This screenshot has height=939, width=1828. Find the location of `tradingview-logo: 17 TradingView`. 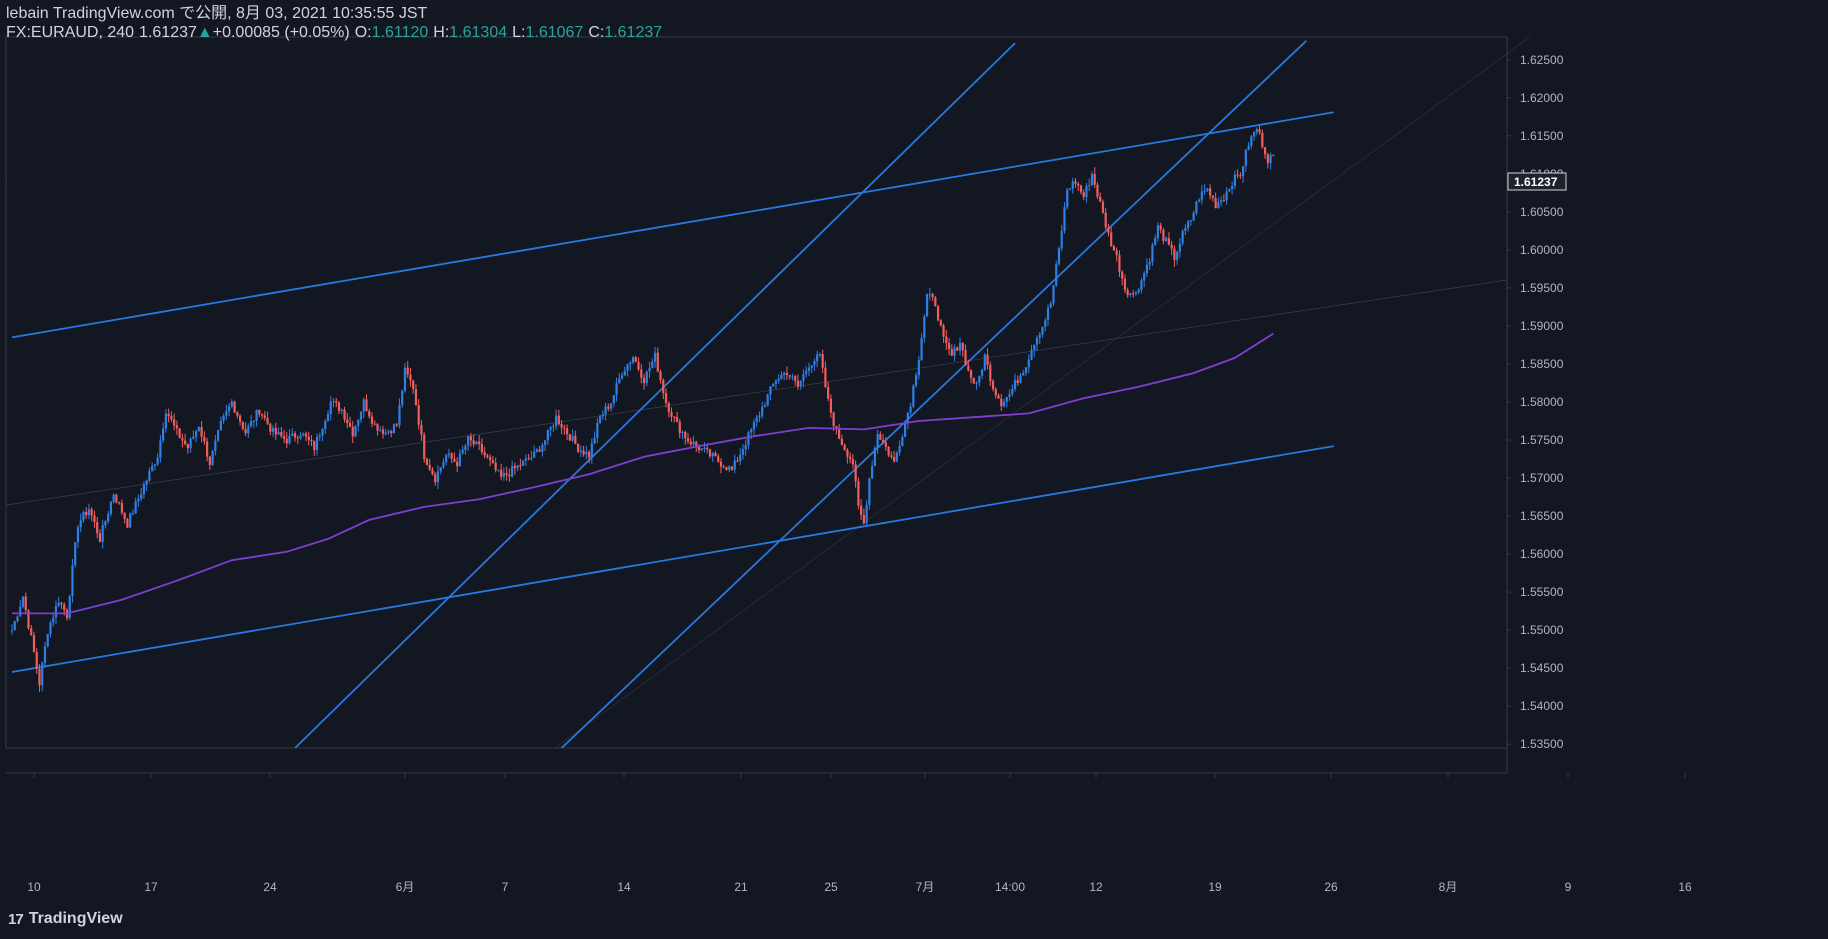

tradingview-logo: 17 TradingView is located at coordinates (65, 919).